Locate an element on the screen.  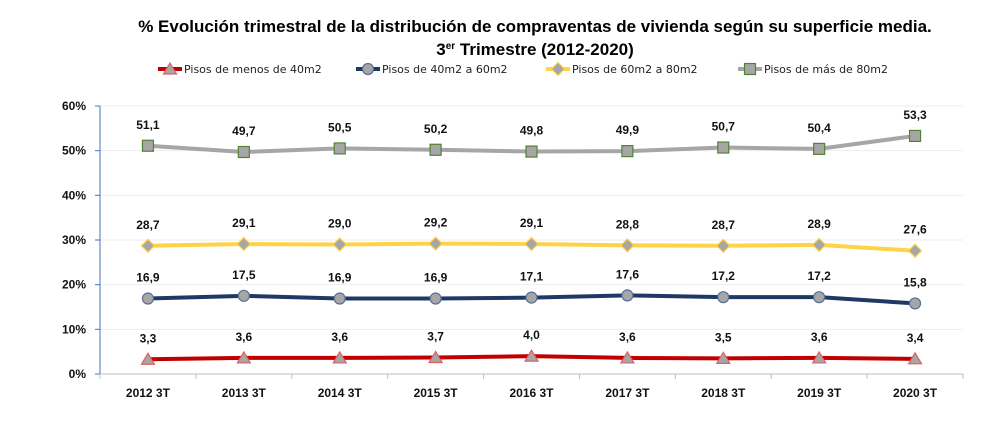
data-label: 49,8 is located at coordinates (532, 131).